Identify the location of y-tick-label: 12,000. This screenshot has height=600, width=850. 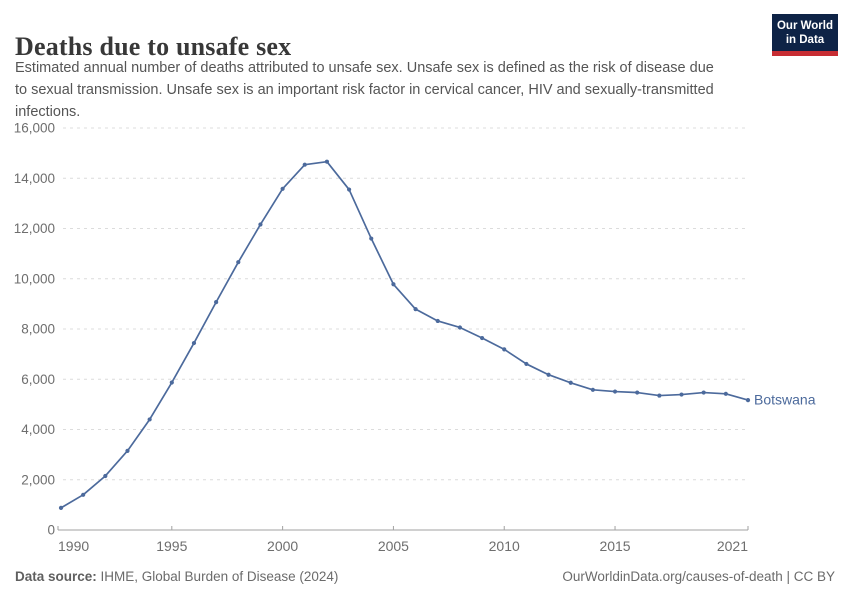
(34, 228).